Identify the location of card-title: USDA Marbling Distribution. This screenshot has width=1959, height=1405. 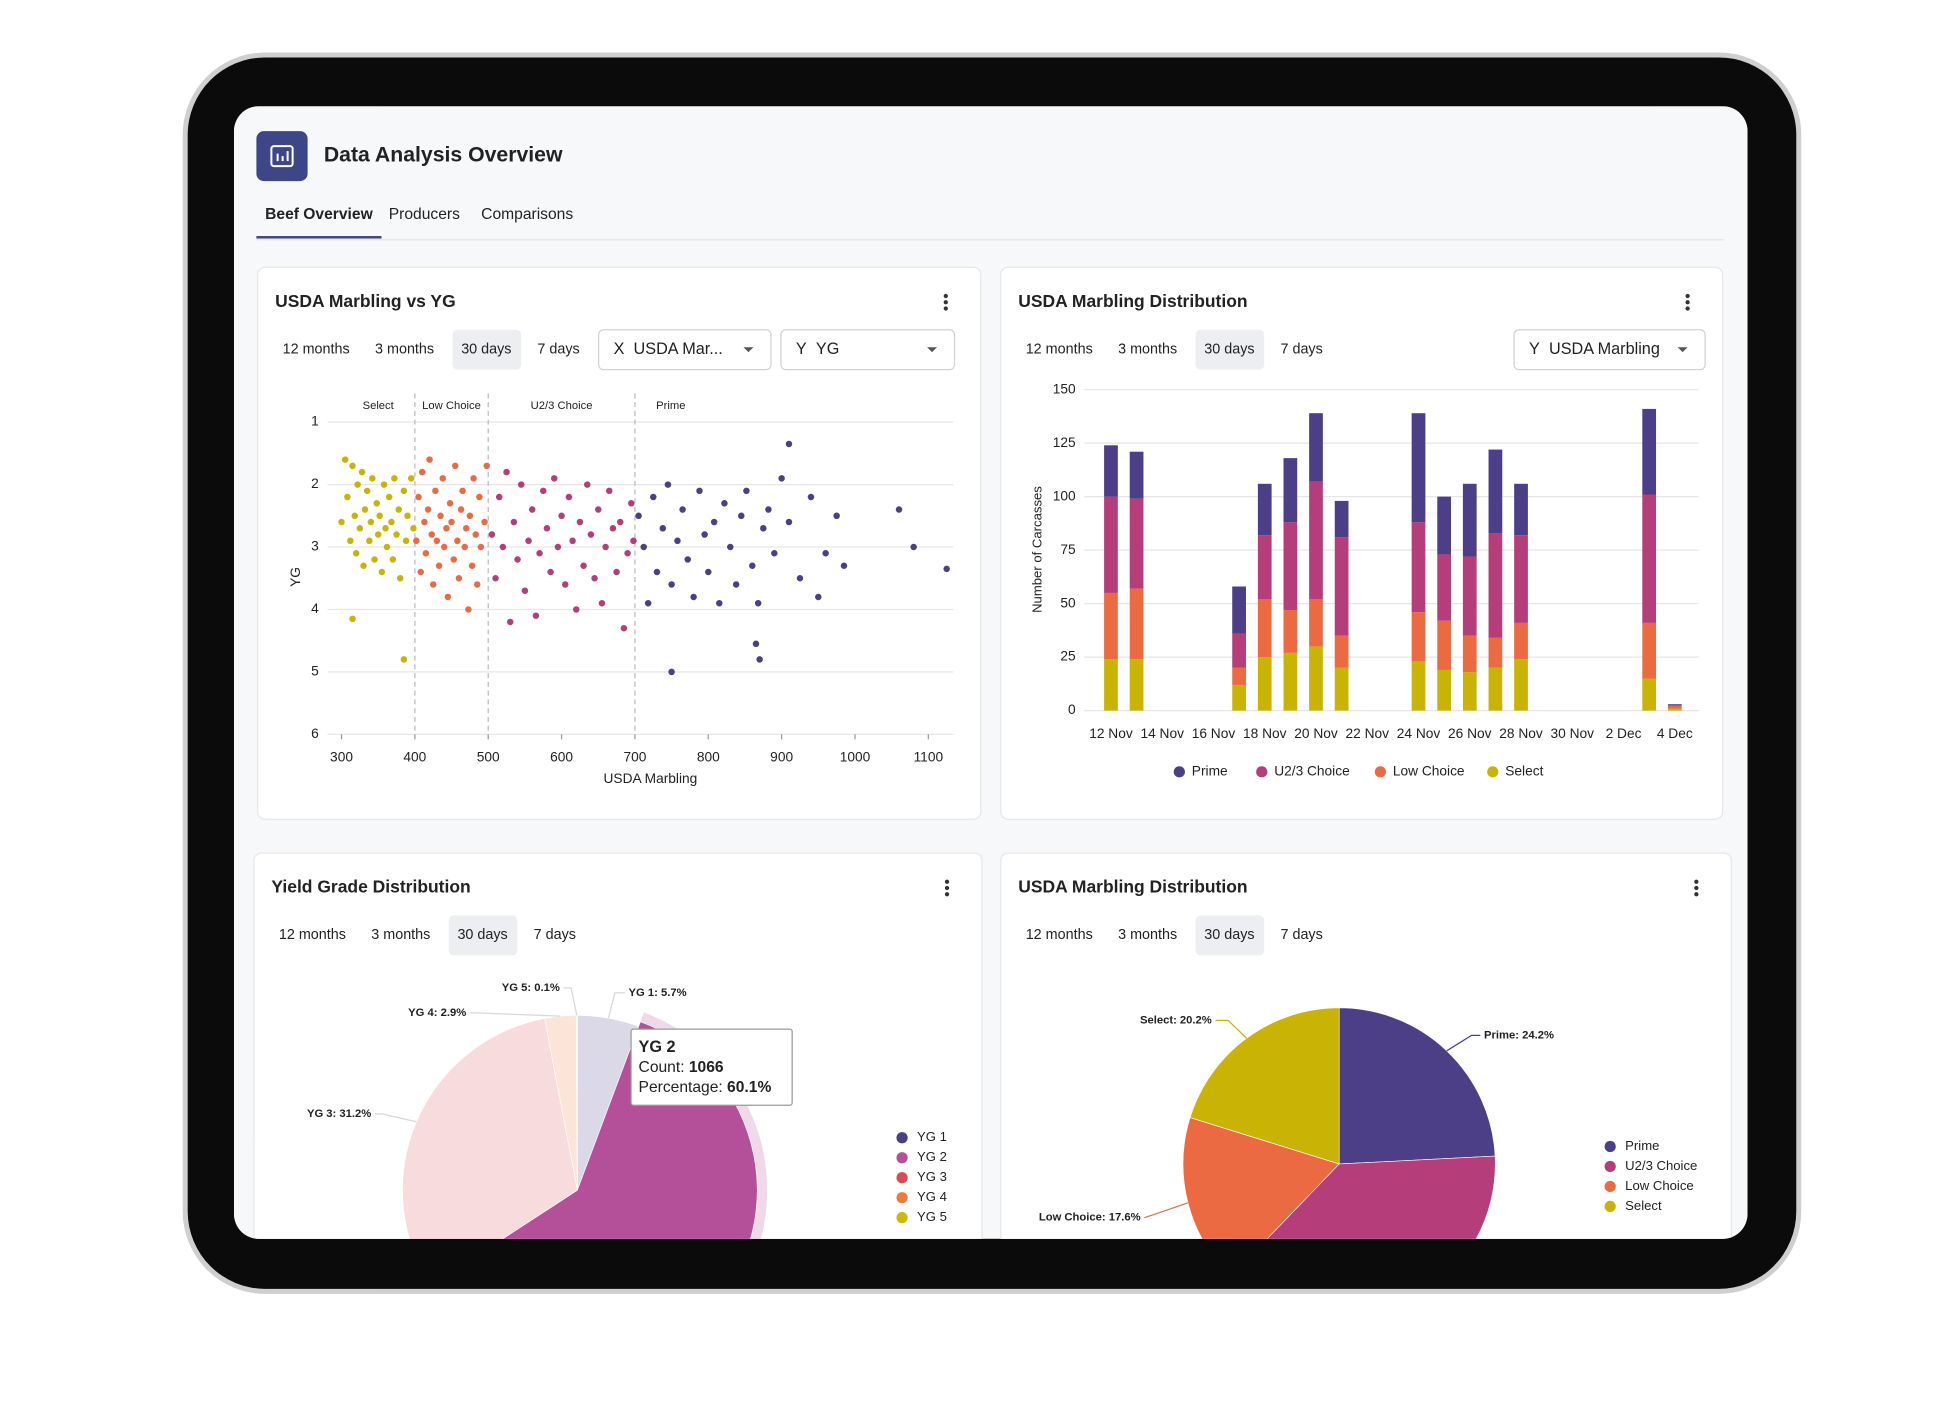
(1132, 887).